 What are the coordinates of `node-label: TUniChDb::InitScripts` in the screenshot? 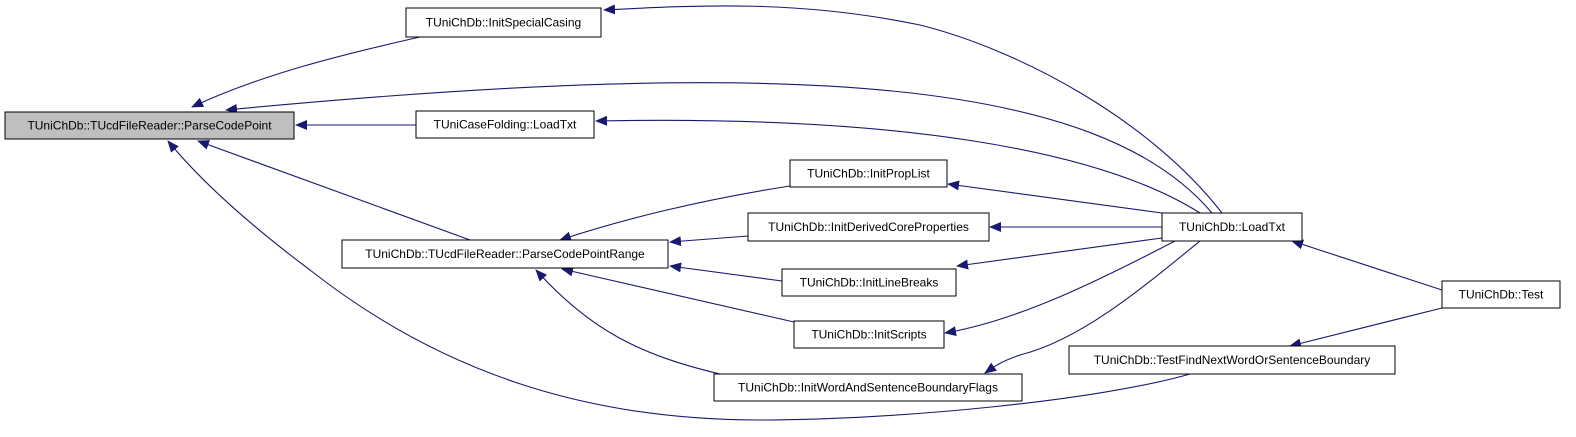 It's located at (868, 335).